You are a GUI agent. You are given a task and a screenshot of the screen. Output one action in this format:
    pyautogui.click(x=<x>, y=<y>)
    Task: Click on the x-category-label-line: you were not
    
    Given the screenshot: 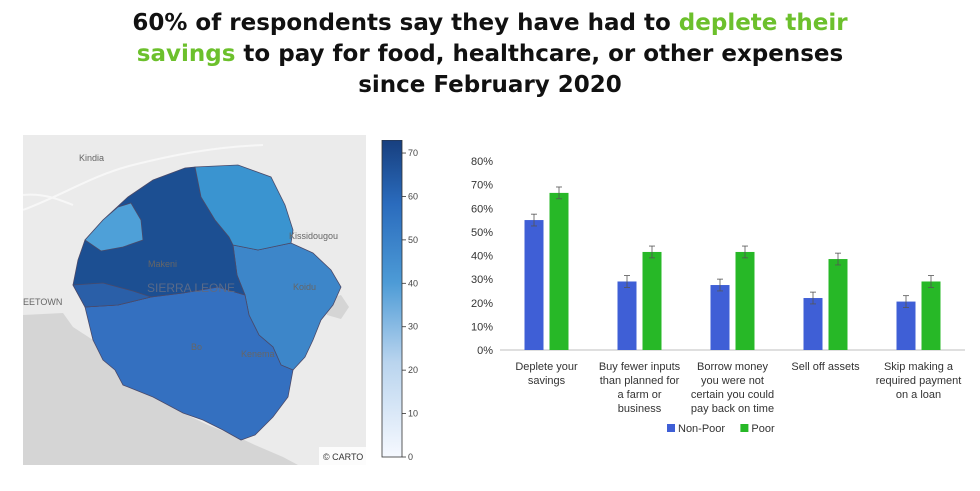 What is the action you would take?
    pyautogui.click(x=732, y=381)
    